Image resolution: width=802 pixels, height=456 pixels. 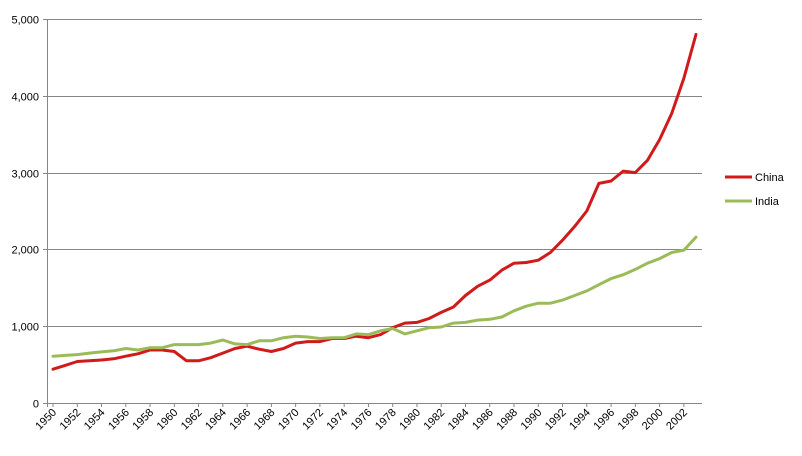 What do you see at coordinates (677, 420) in the screenshot?
I see `x-tick-label: 2002` at bounding box center [677, 420].